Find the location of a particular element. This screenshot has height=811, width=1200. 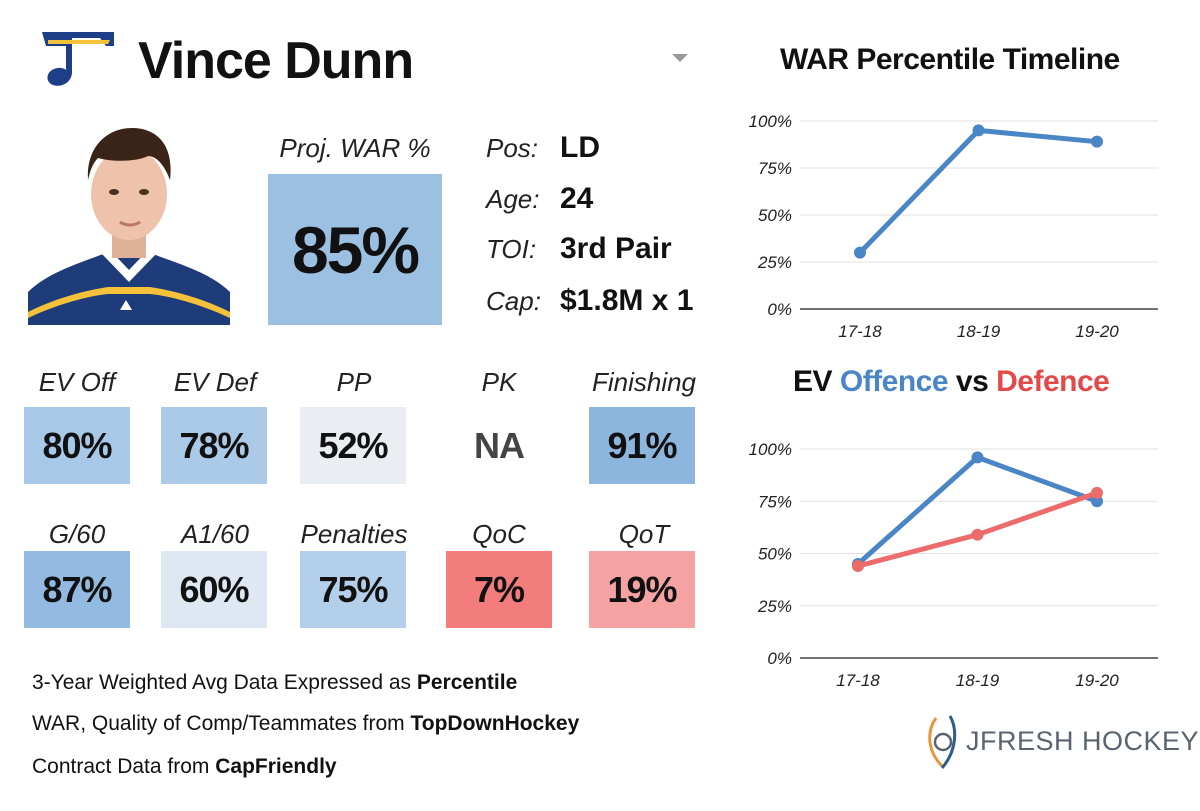

ev-title-offence: Offence is located at coordinates (894, 381).